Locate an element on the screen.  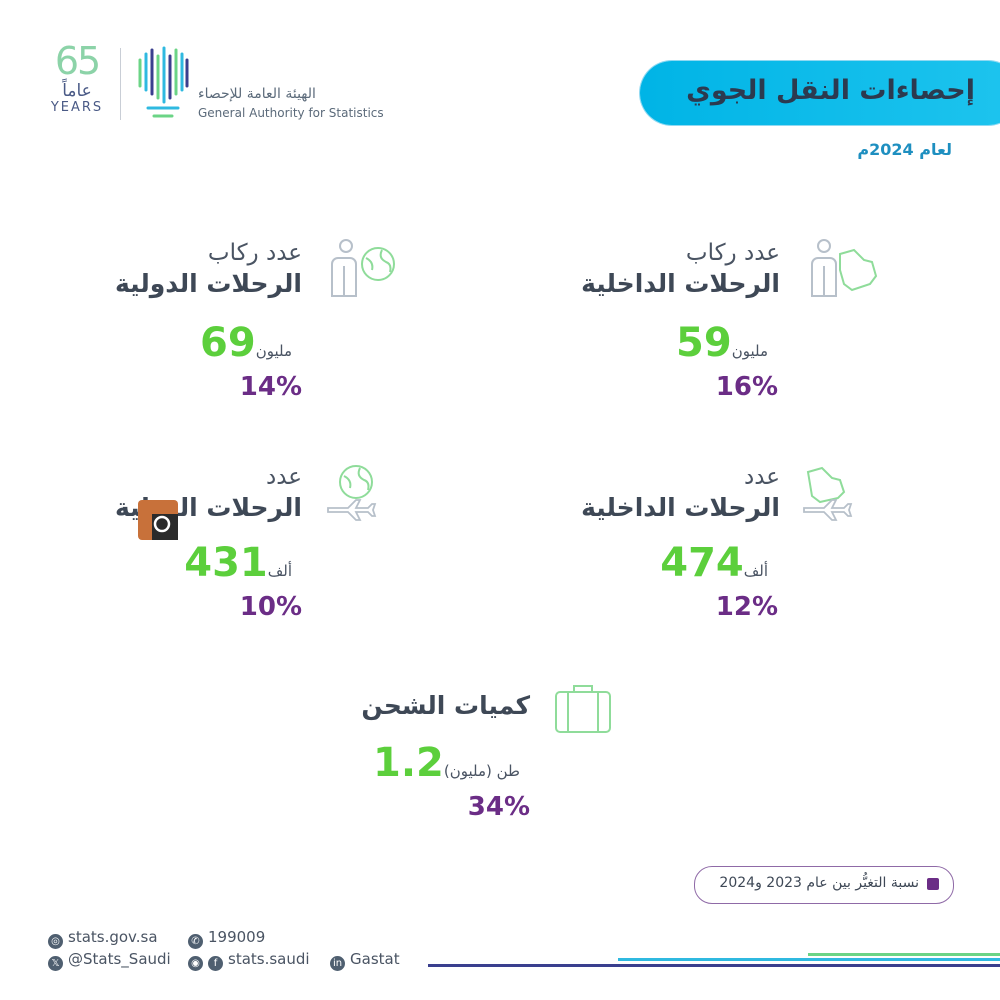
international-passengers-value: 69 is located at coordinates (228, 343).